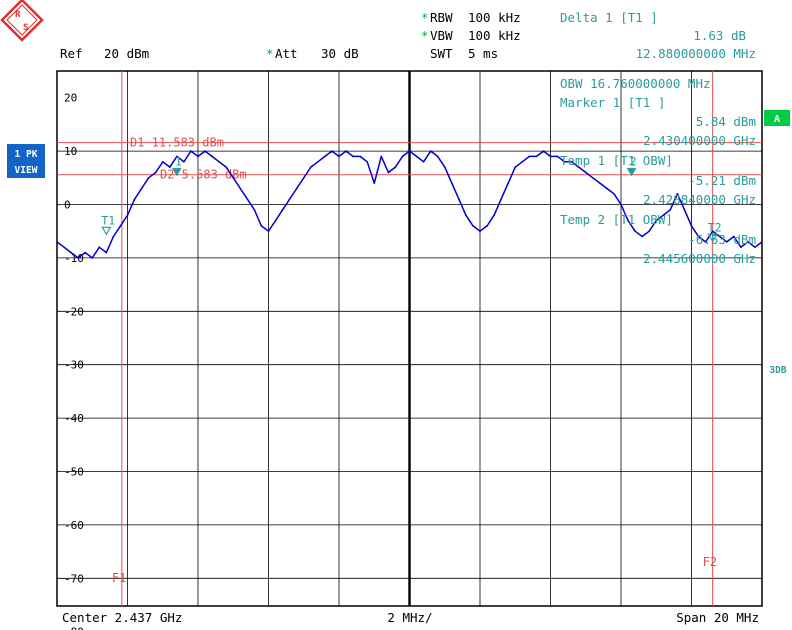 This screenshot has width=792, height=630. I want to click on marker-label: T1, so click(108, 220).